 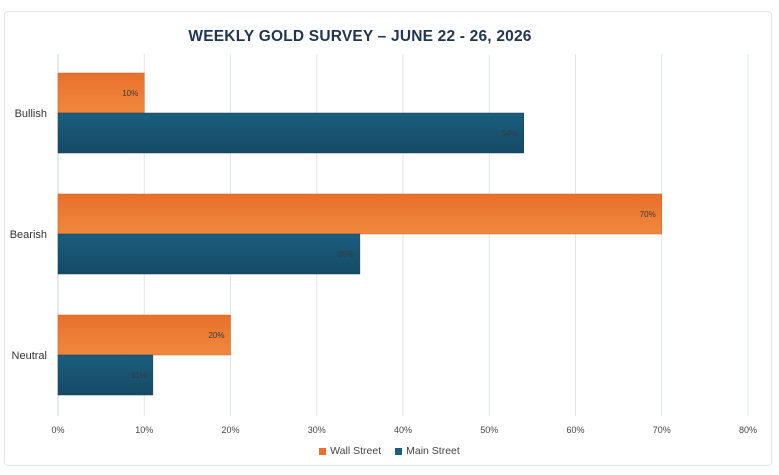 I want to click on bar-wall-street-bullish, so click(x=101, y=93).